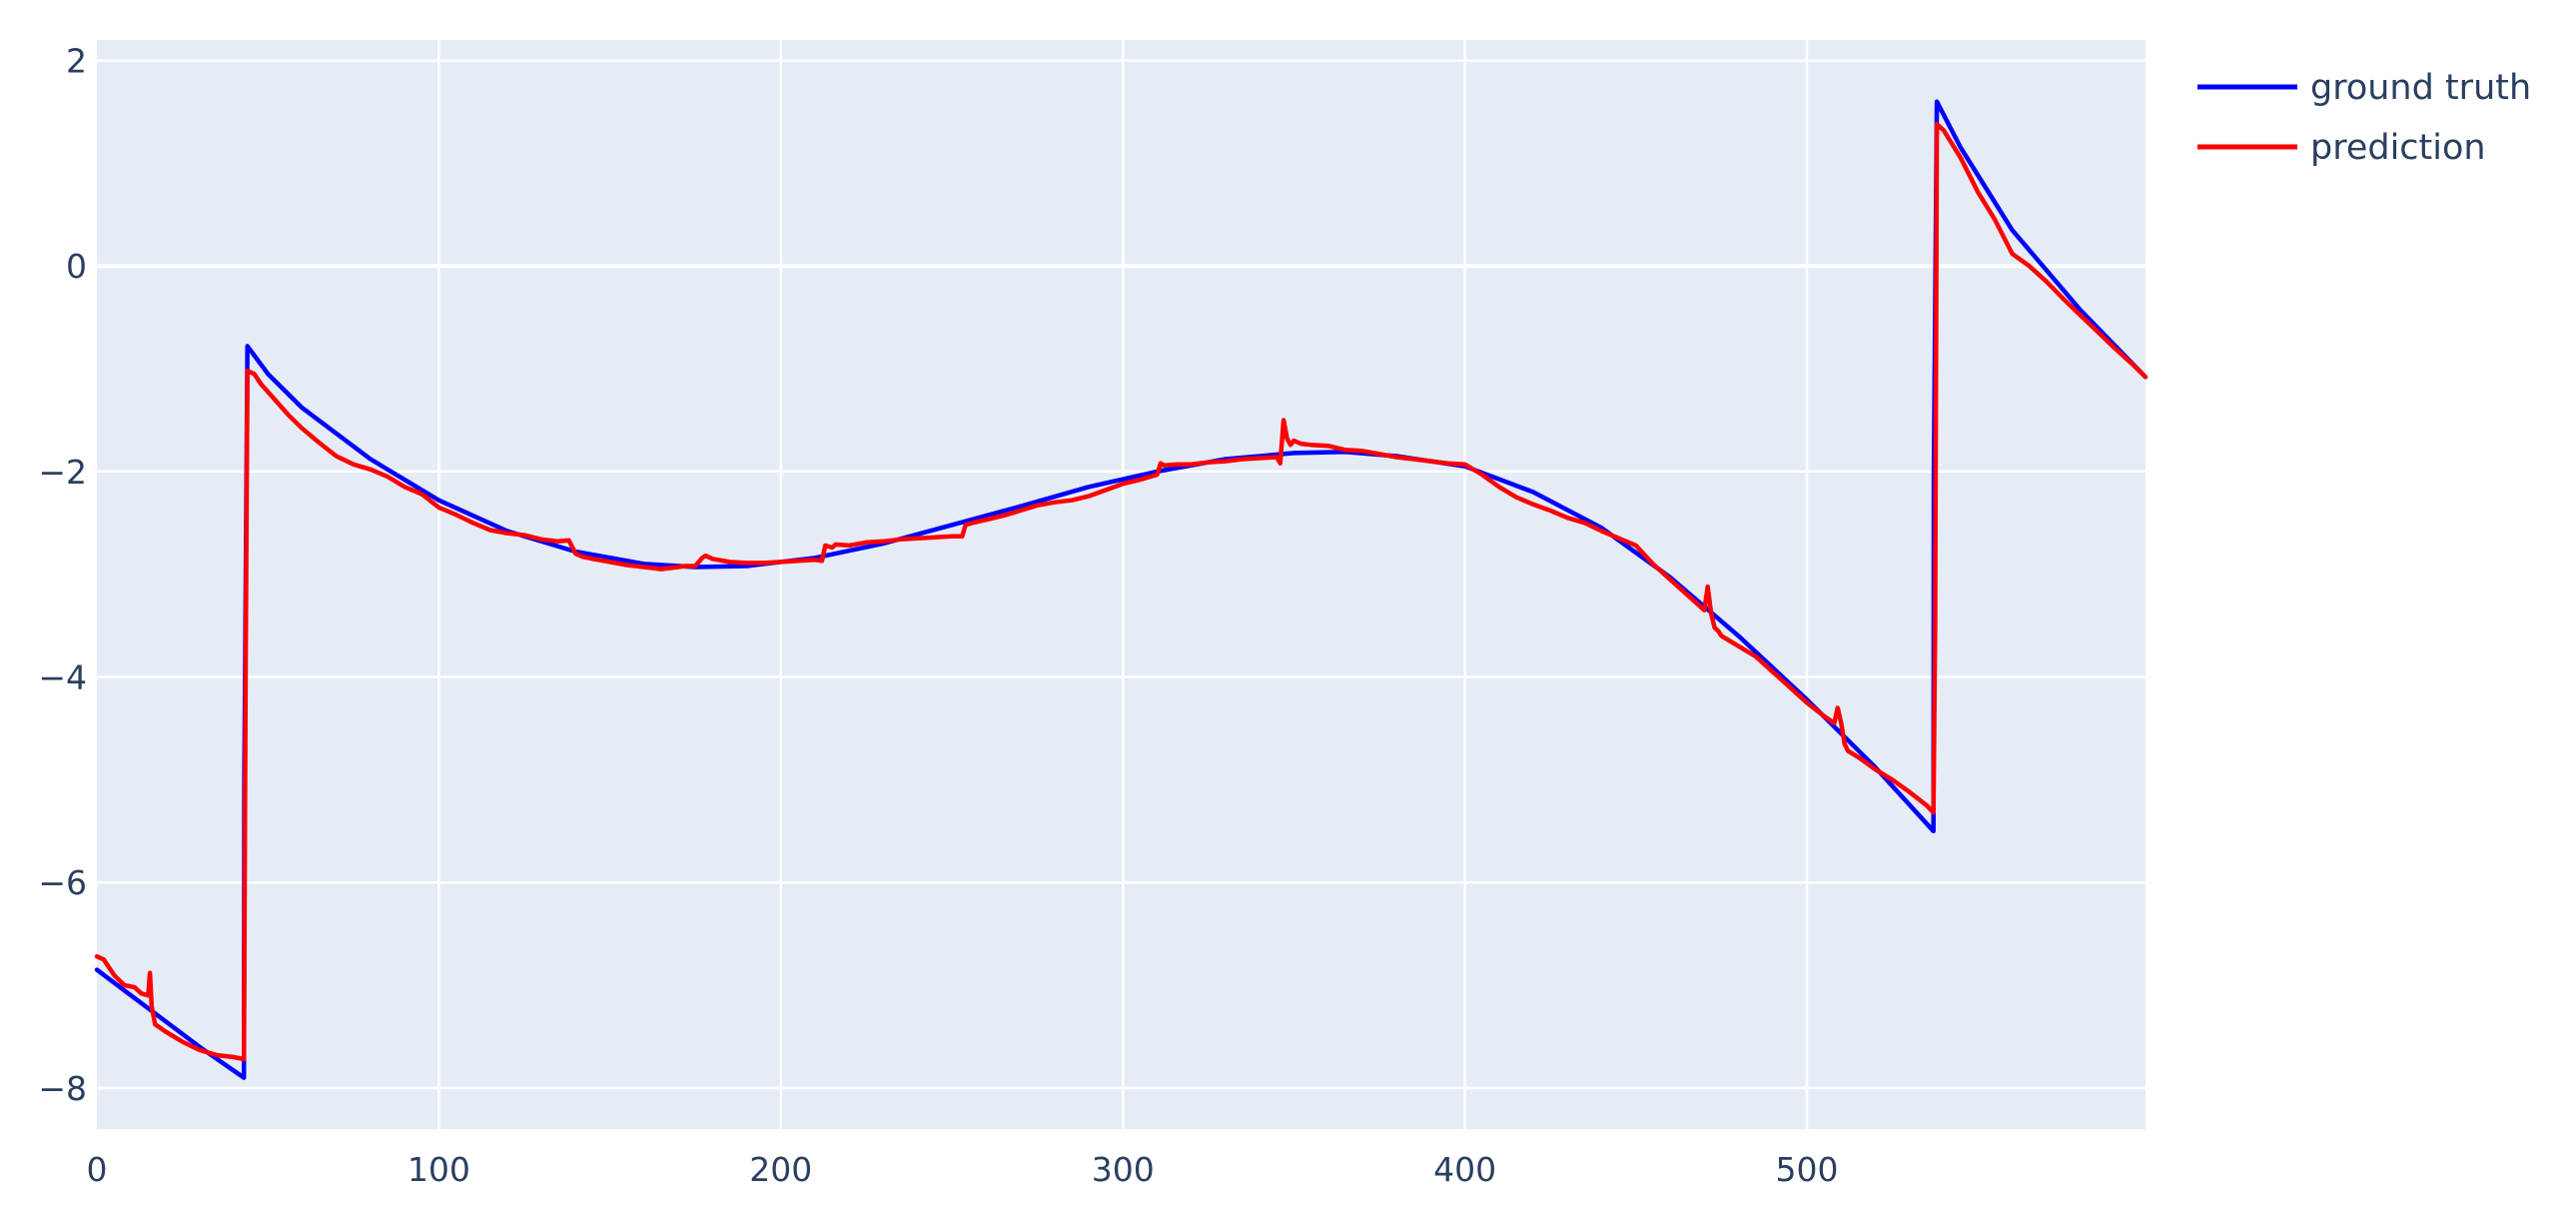  Describe the element at coordinates (98, 1169) in the screenshot. I see `x-tick-label: 0` at that location.